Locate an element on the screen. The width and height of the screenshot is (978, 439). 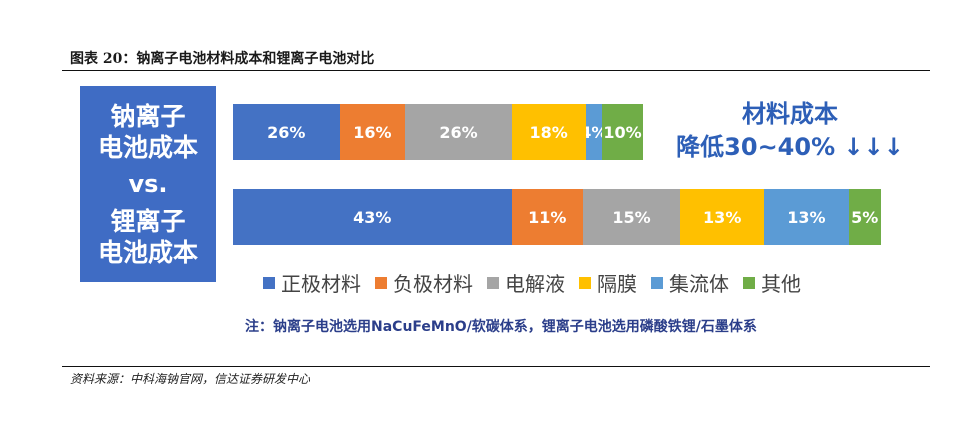
legend-label: 其他 is located at coordinates (781, 284).